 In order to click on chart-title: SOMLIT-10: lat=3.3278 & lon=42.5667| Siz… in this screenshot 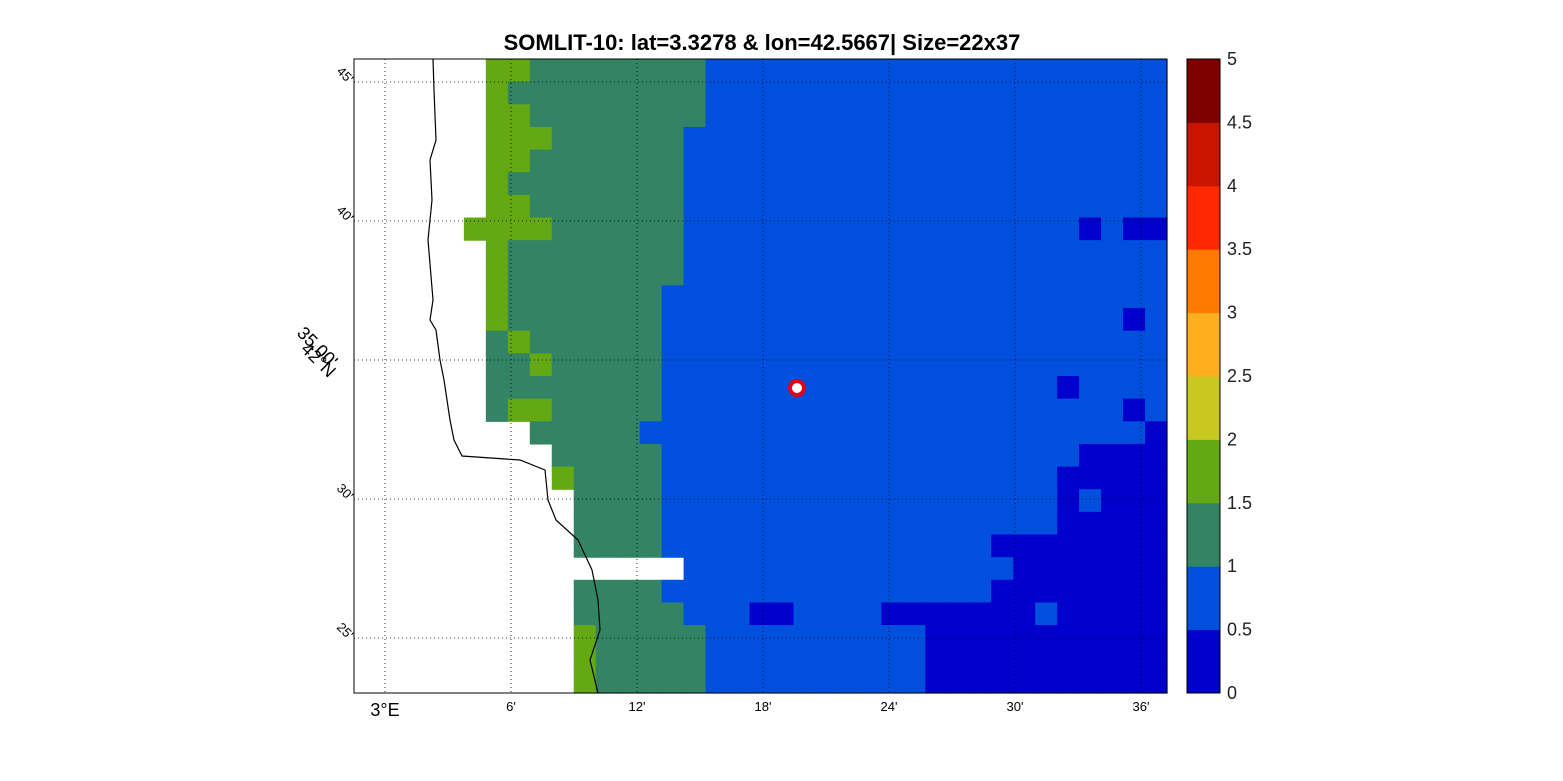, I will do `click(762, 42)`.